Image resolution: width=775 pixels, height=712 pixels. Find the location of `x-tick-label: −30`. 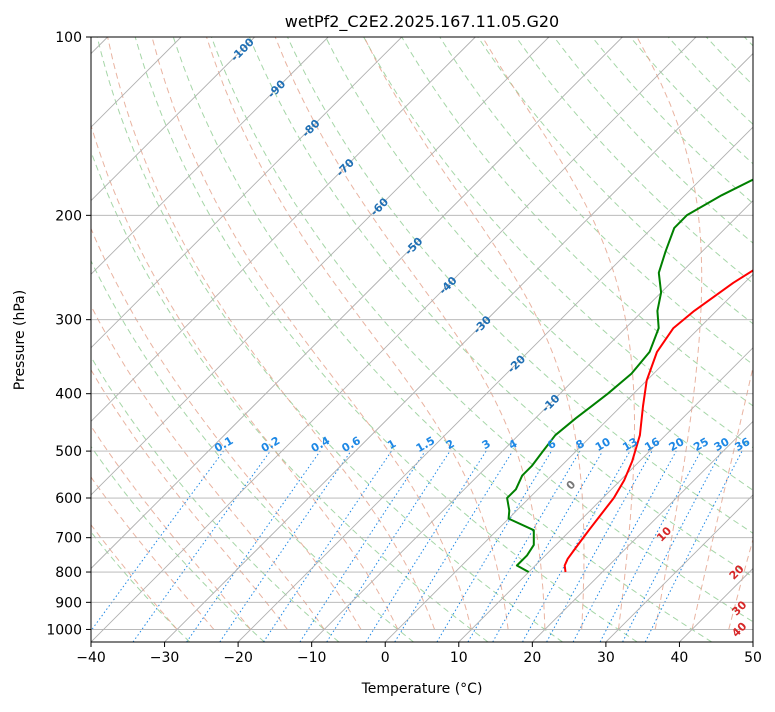

x-tick-label: −30 is located at coordinates (165, 658).